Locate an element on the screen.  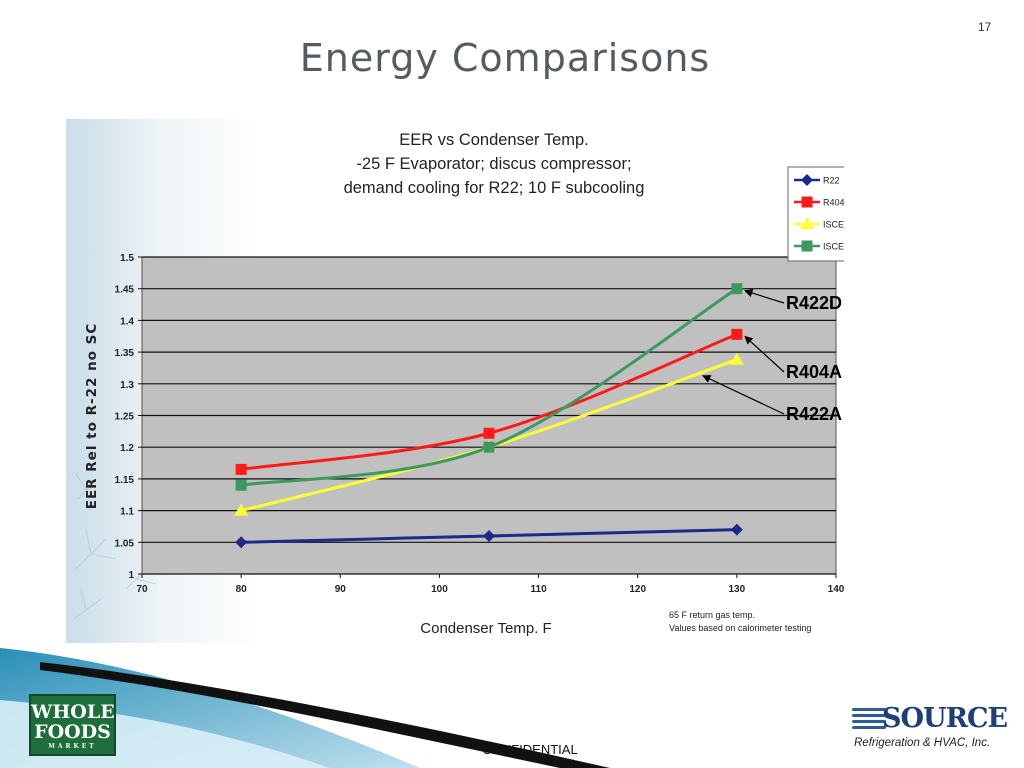
source-logo-tagline: Refrigeration & HVAC, Inc. is located at coordinates (922, 743).